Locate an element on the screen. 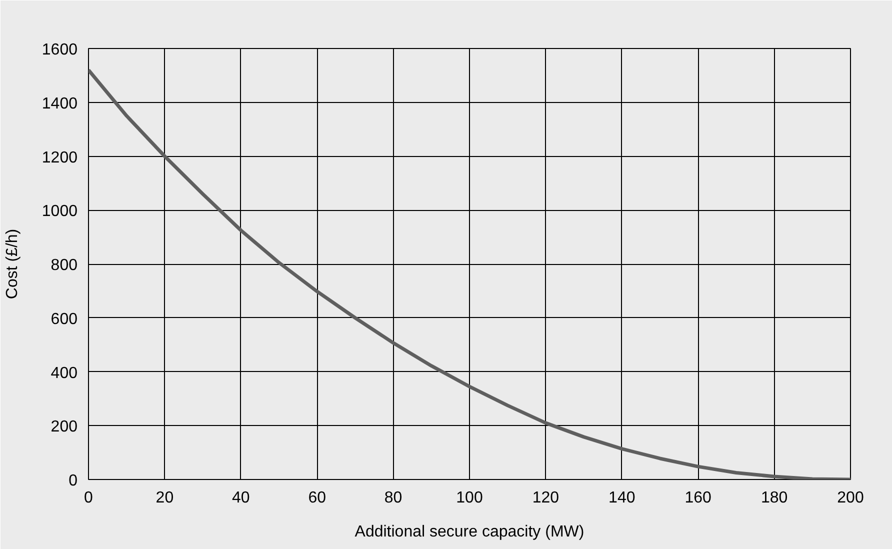 This screenshot has height=549, width=892. x-tick-label: 120 is located at coordinates (546, 498).